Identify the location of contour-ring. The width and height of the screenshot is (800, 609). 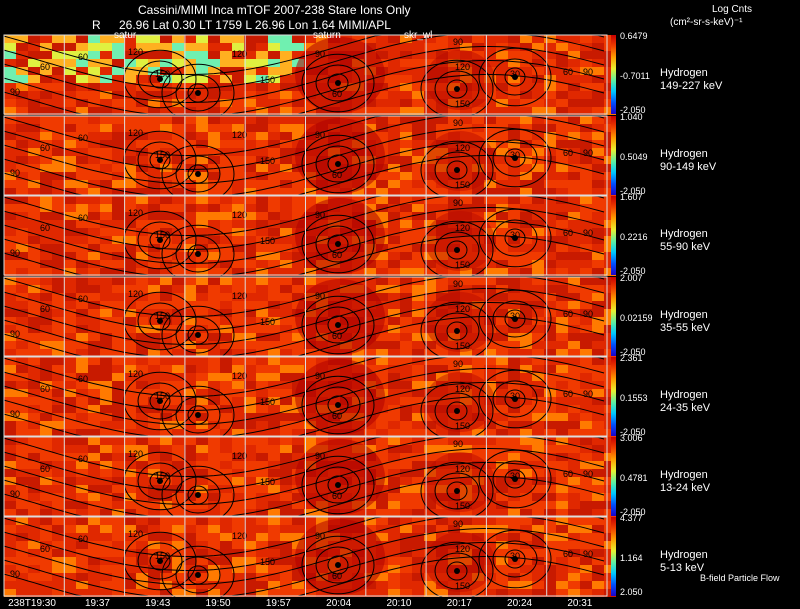
(198, 495).